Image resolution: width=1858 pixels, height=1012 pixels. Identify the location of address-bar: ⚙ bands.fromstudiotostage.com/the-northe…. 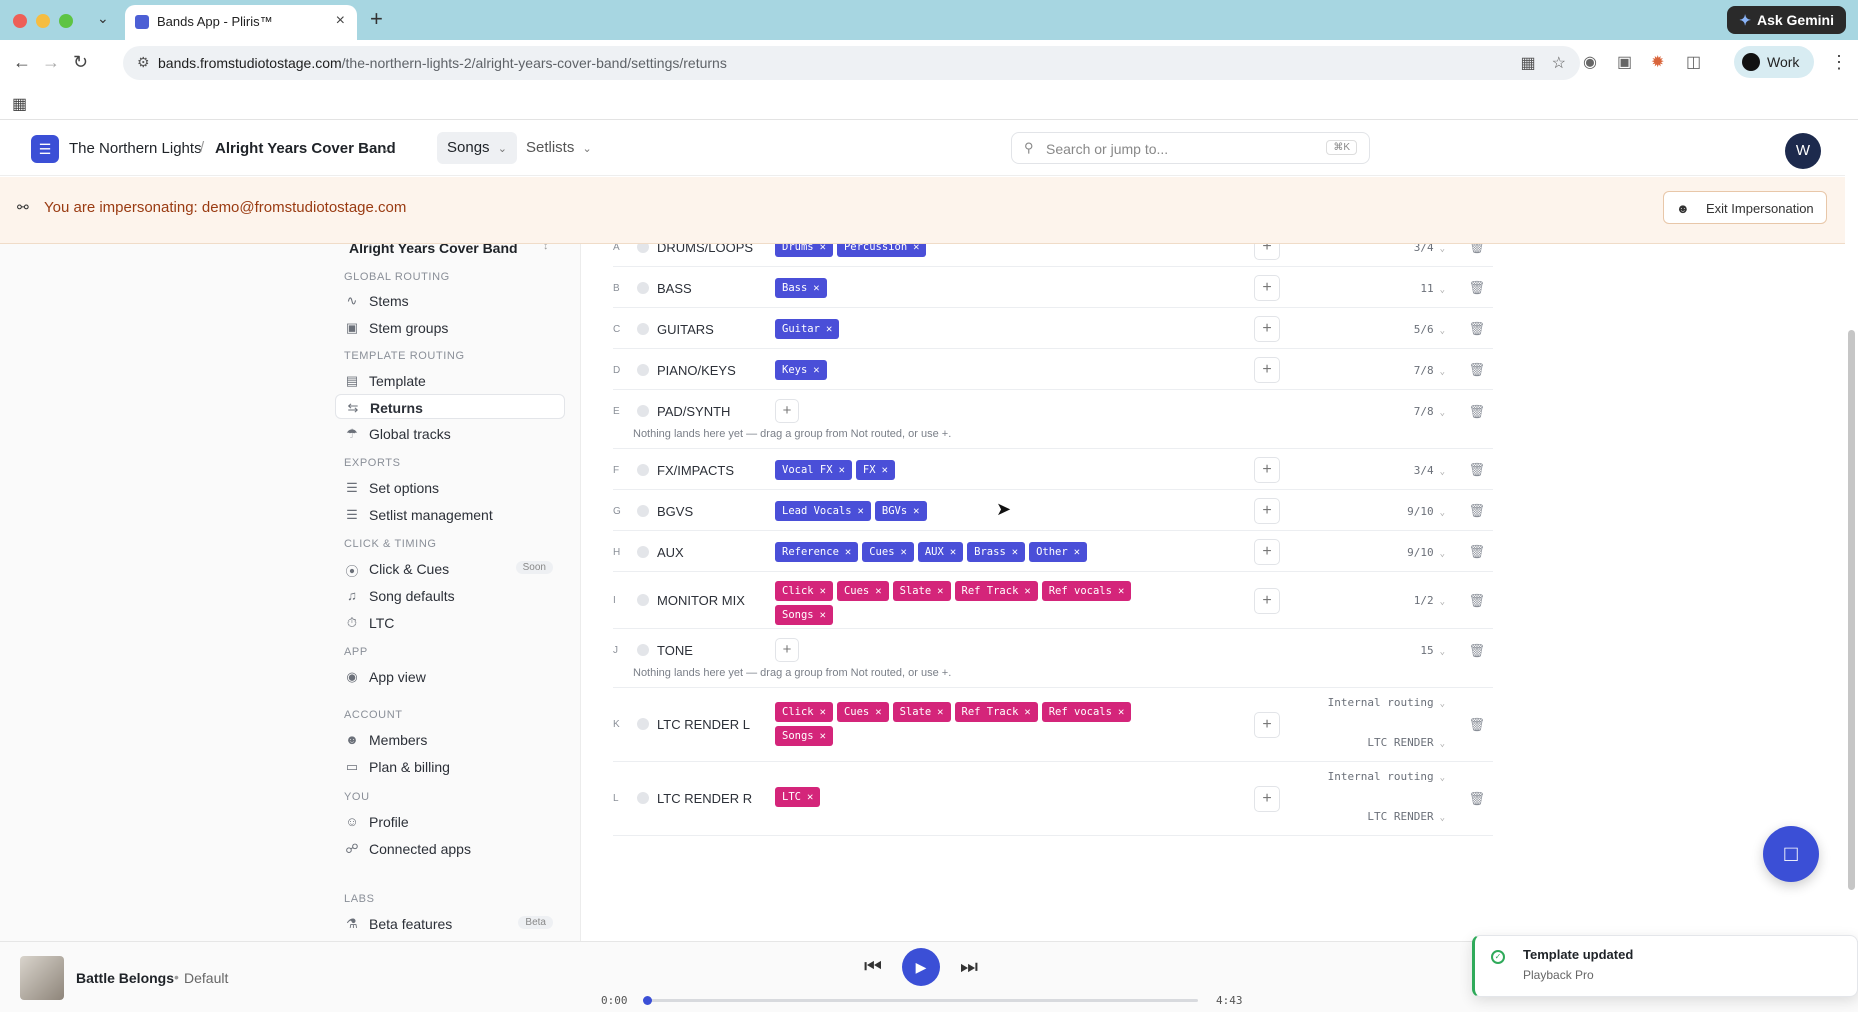
(851, 63).